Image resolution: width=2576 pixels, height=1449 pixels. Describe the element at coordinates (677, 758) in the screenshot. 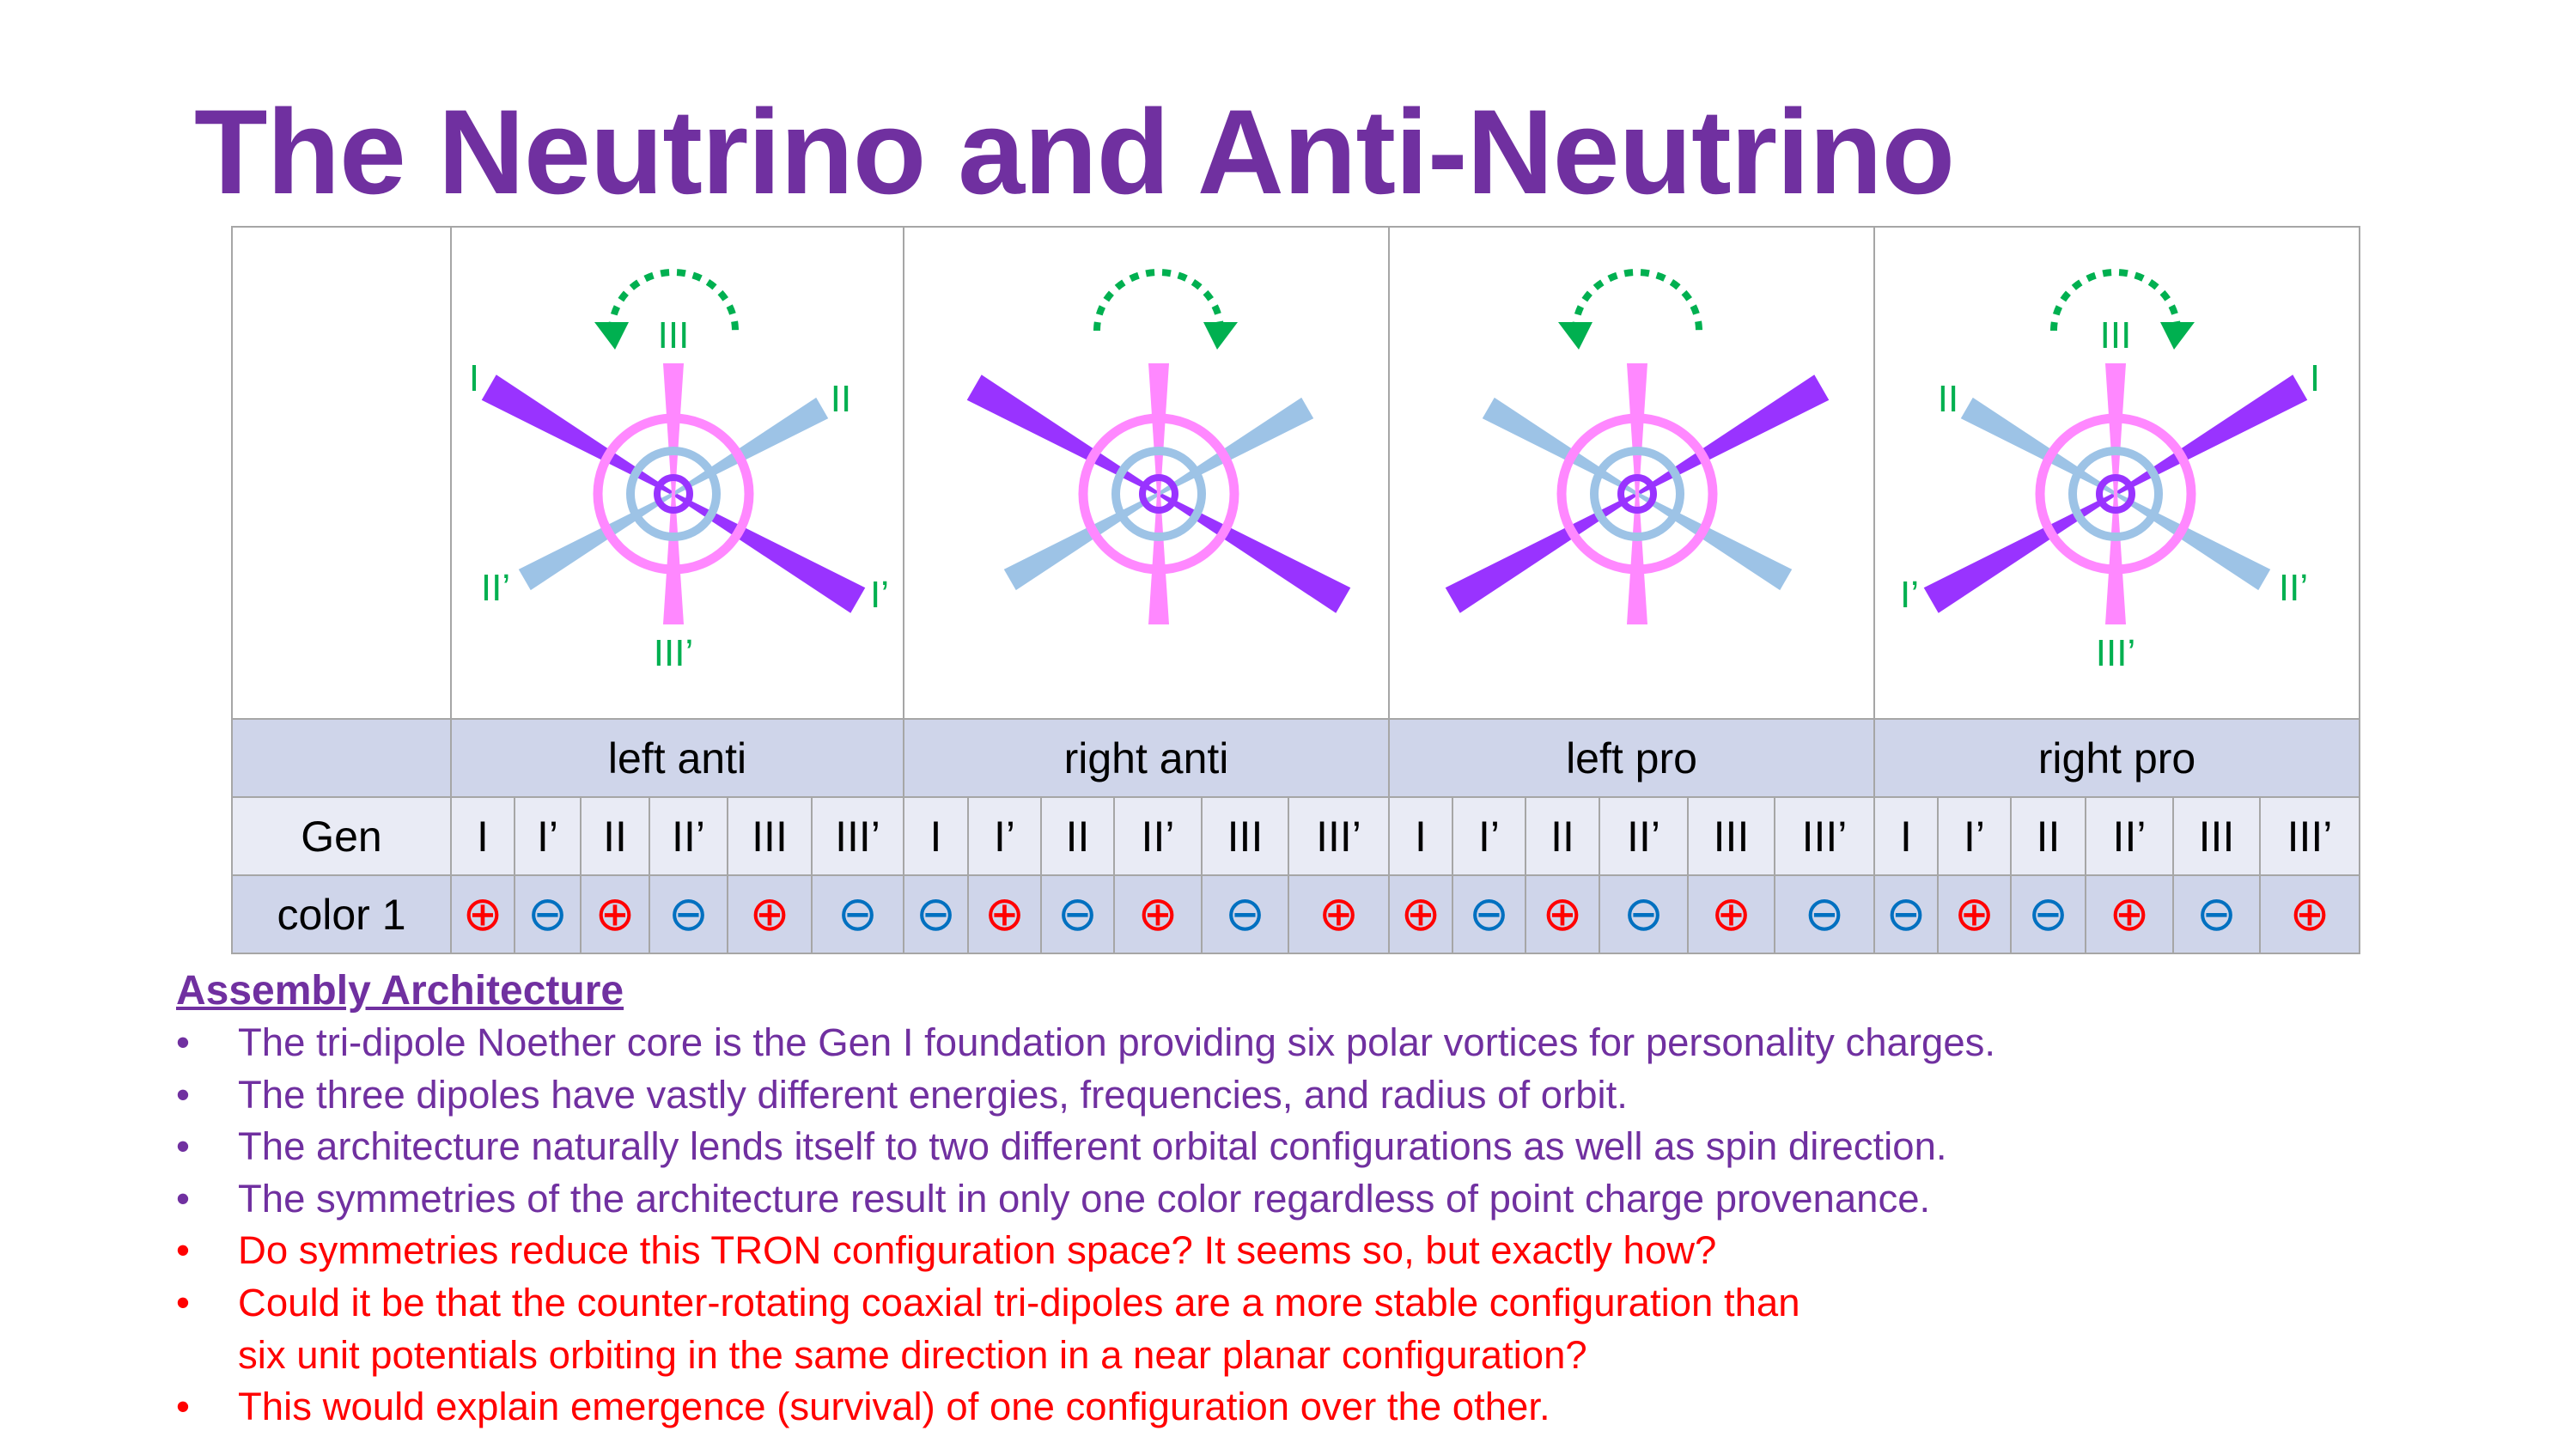

I see `group-header-0-text: left anti` at that location.